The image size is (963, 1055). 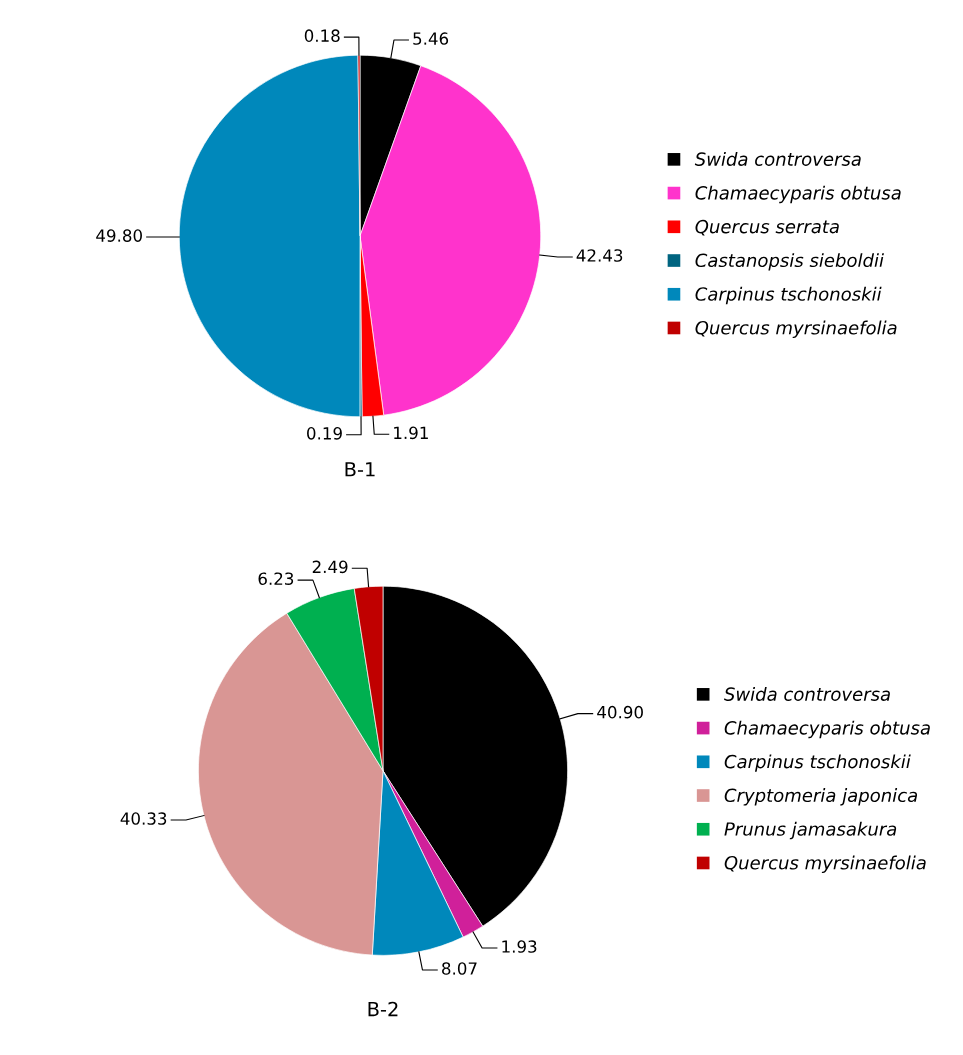 What do you see at coordinates (143, 818) in the screenshot?
I see `data-label: 40.33` at bounding box center [143, 818].